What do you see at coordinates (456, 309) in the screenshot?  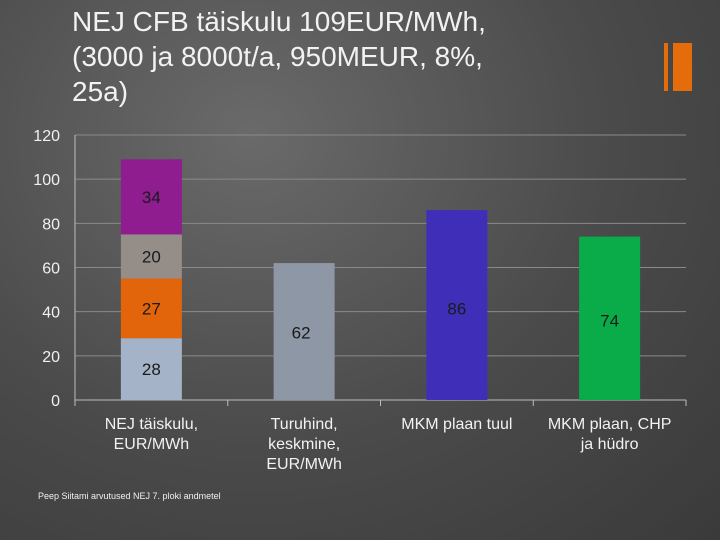 I see `data-label: 86` at bounding box center [456, 309].